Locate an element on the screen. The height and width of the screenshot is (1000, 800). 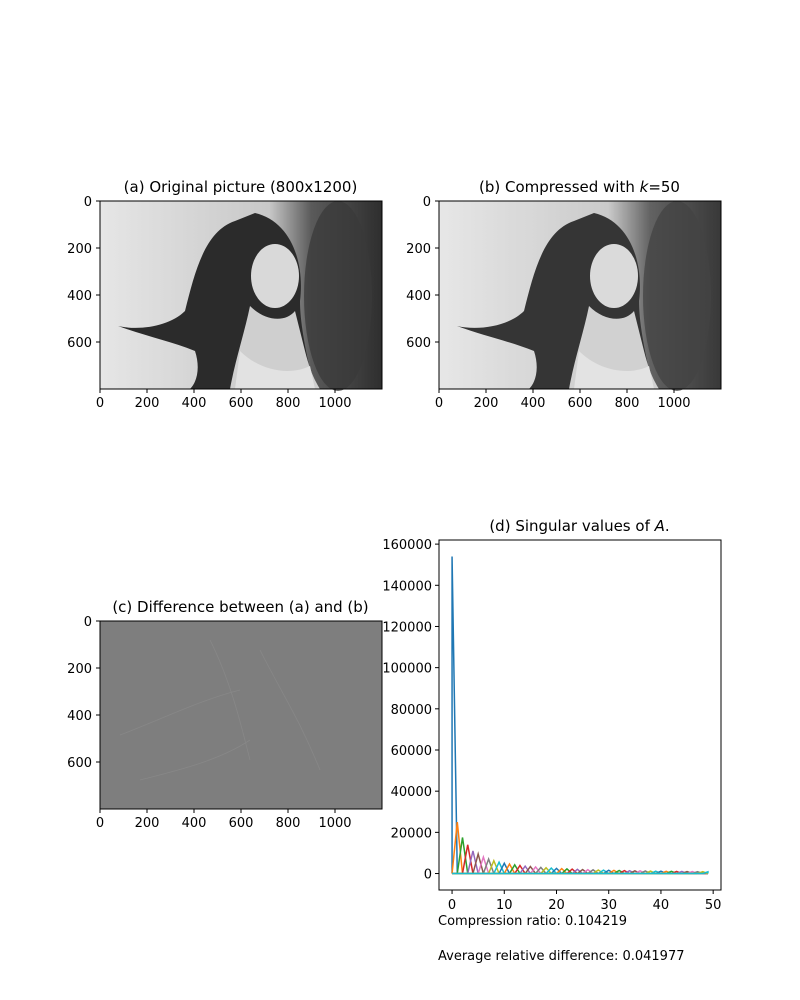
panel-d-frame is located at coordinates (580, 715).